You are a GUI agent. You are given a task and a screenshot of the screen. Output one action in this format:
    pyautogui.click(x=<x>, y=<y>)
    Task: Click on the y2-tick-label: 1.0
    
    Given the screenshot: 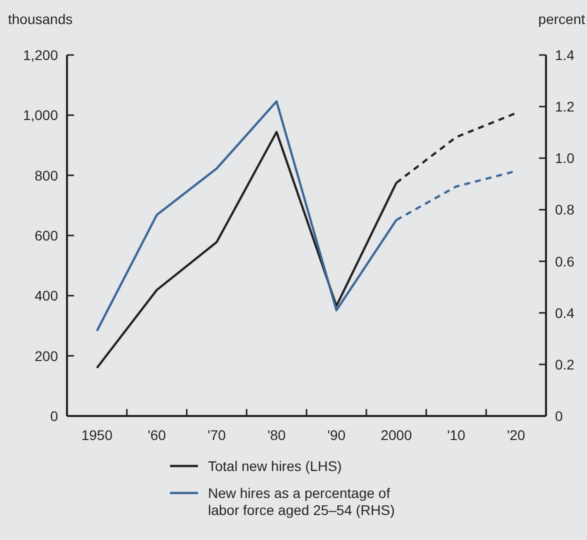 What is the action you would take?
    pyautogui.click(x=565, y=158)
    